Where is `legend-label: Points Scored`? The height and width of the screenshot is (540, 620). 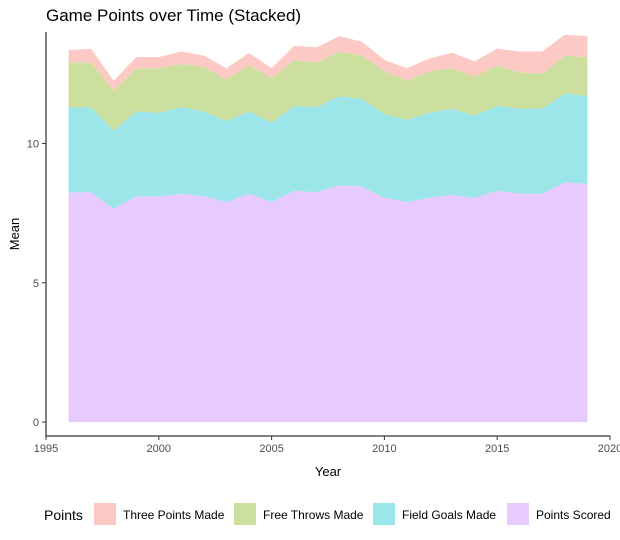
legend-label: Points Scored is located at coordinates (573, 515).